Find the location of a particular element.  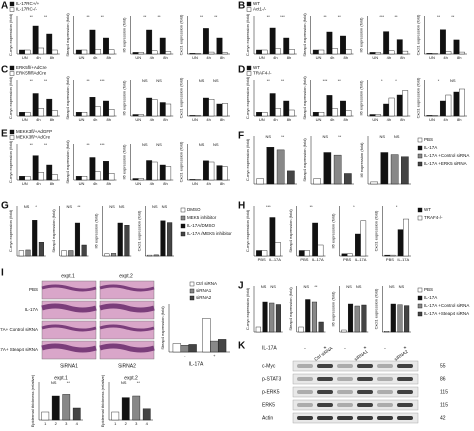

col-label: SiRNA1 is located at coordinates (69, 366).